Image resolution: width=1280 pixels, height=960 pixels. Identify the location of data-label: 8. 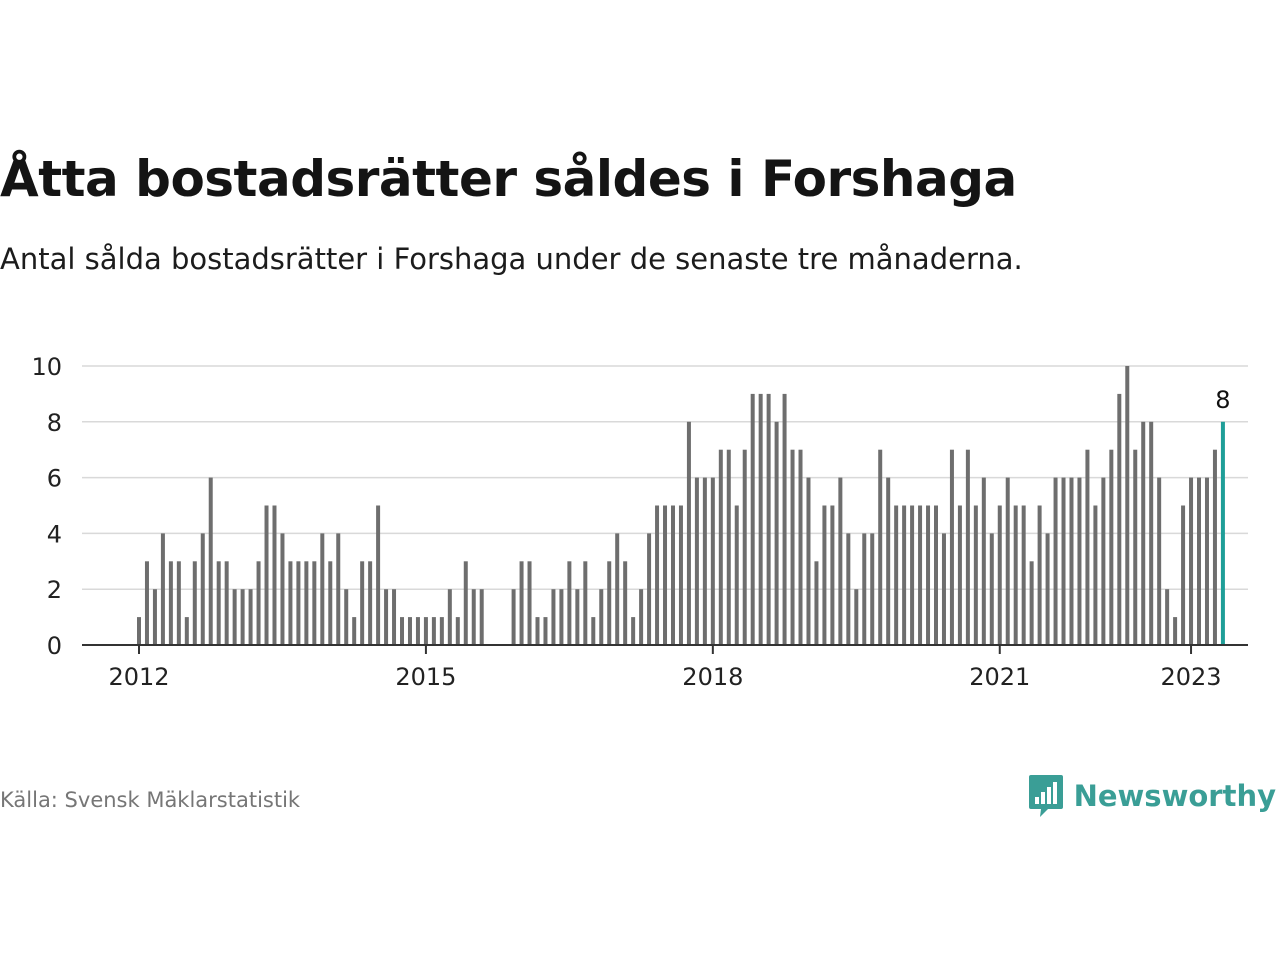
(1222, 400).